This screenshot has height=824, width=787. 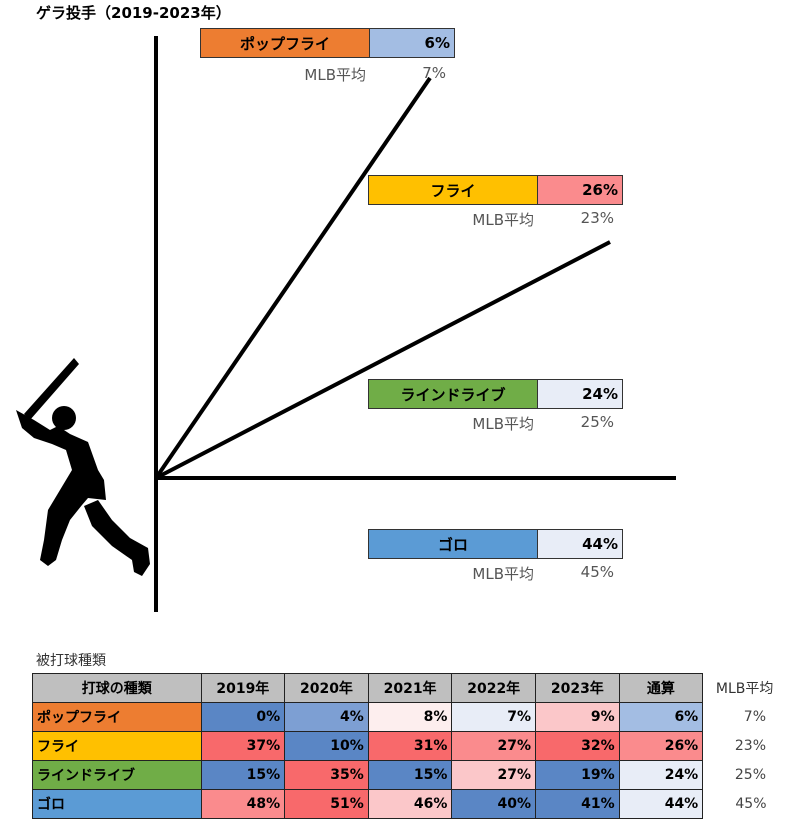 What do you see at coordinates (453, 544) in the screenshot?
I see `grounder-name: ゴロ` at bounding box center [453, 544].